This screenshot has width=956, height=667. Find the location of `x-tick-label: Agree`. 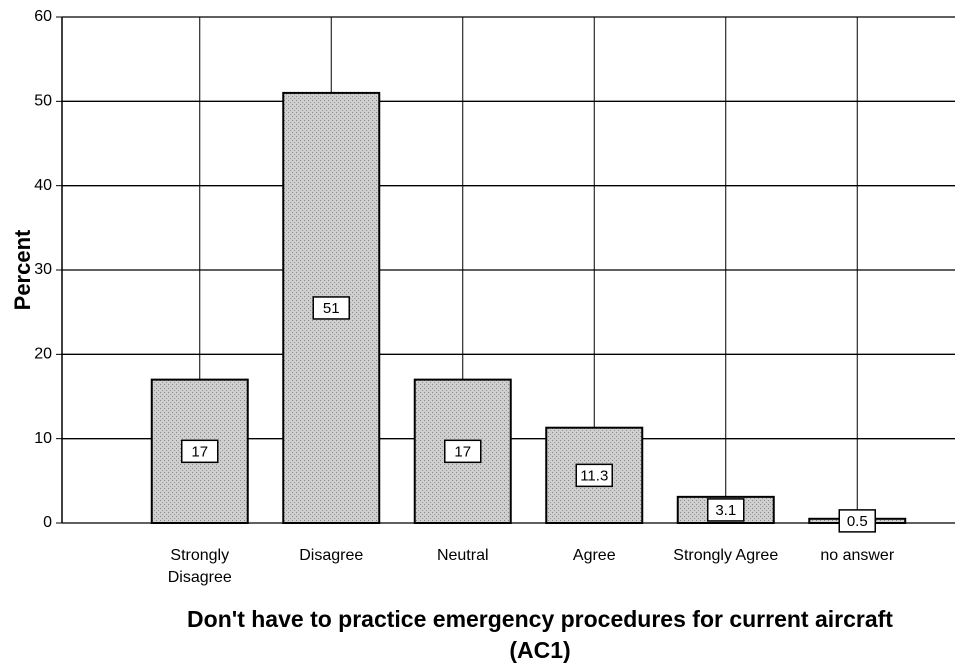

x-tick-label: Agree is located at coordinates (594, 555).